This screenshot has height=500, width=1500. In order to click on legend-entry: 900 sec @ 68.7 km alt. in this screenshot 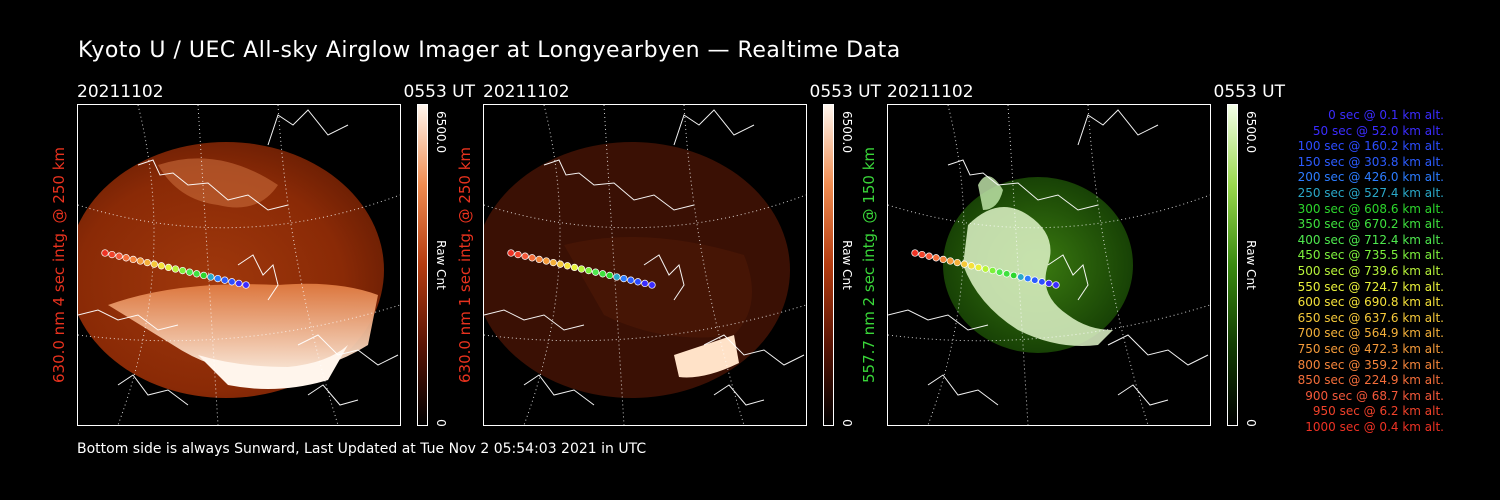, I will do `click(1374, 395)`.